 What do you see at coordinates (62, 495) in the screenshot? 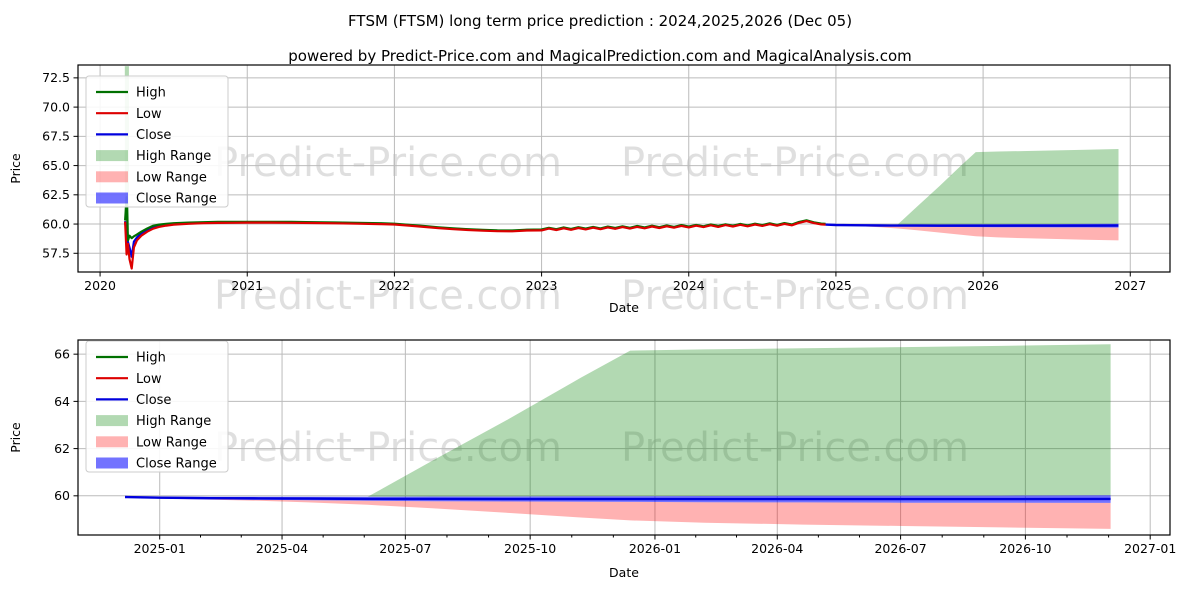
I see `y-tick-label: 60` at bounding box center [62, 495].